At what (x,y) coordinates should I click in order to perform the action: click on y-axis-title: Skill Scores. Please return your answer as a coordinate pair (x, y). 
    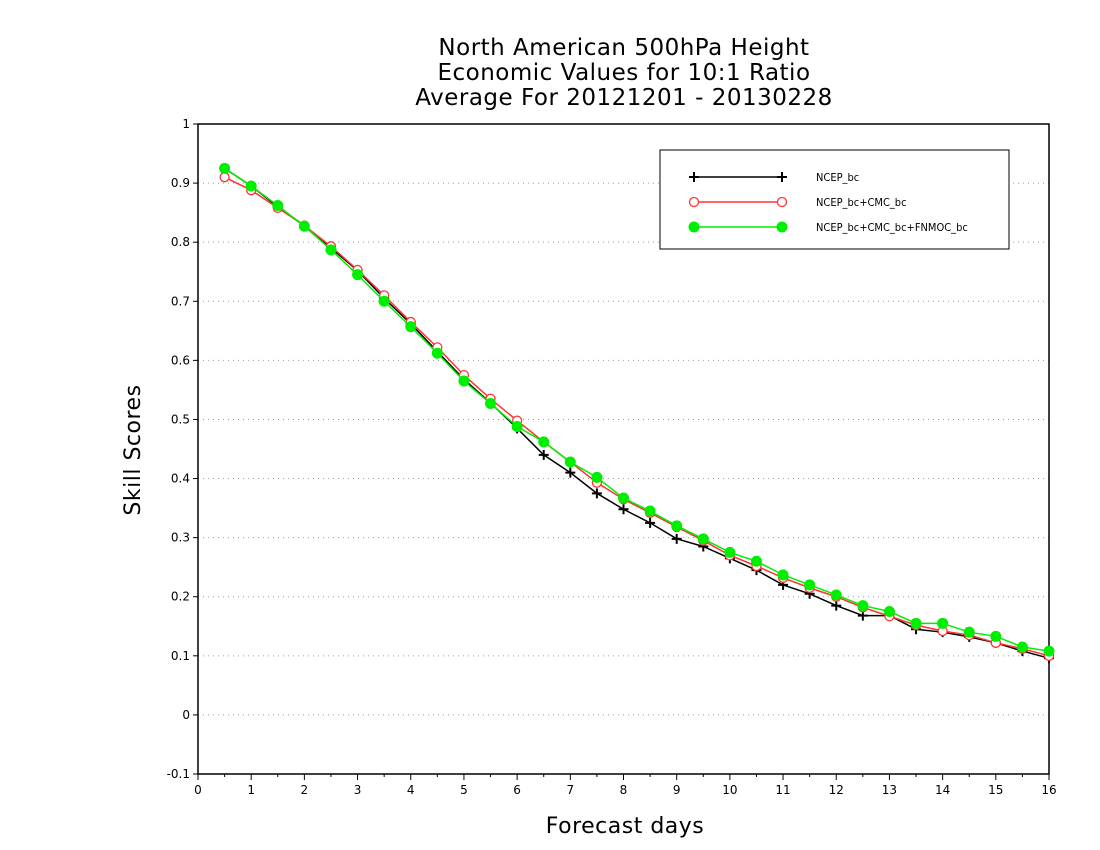
    Looking at the image, I should click on (133, 449).